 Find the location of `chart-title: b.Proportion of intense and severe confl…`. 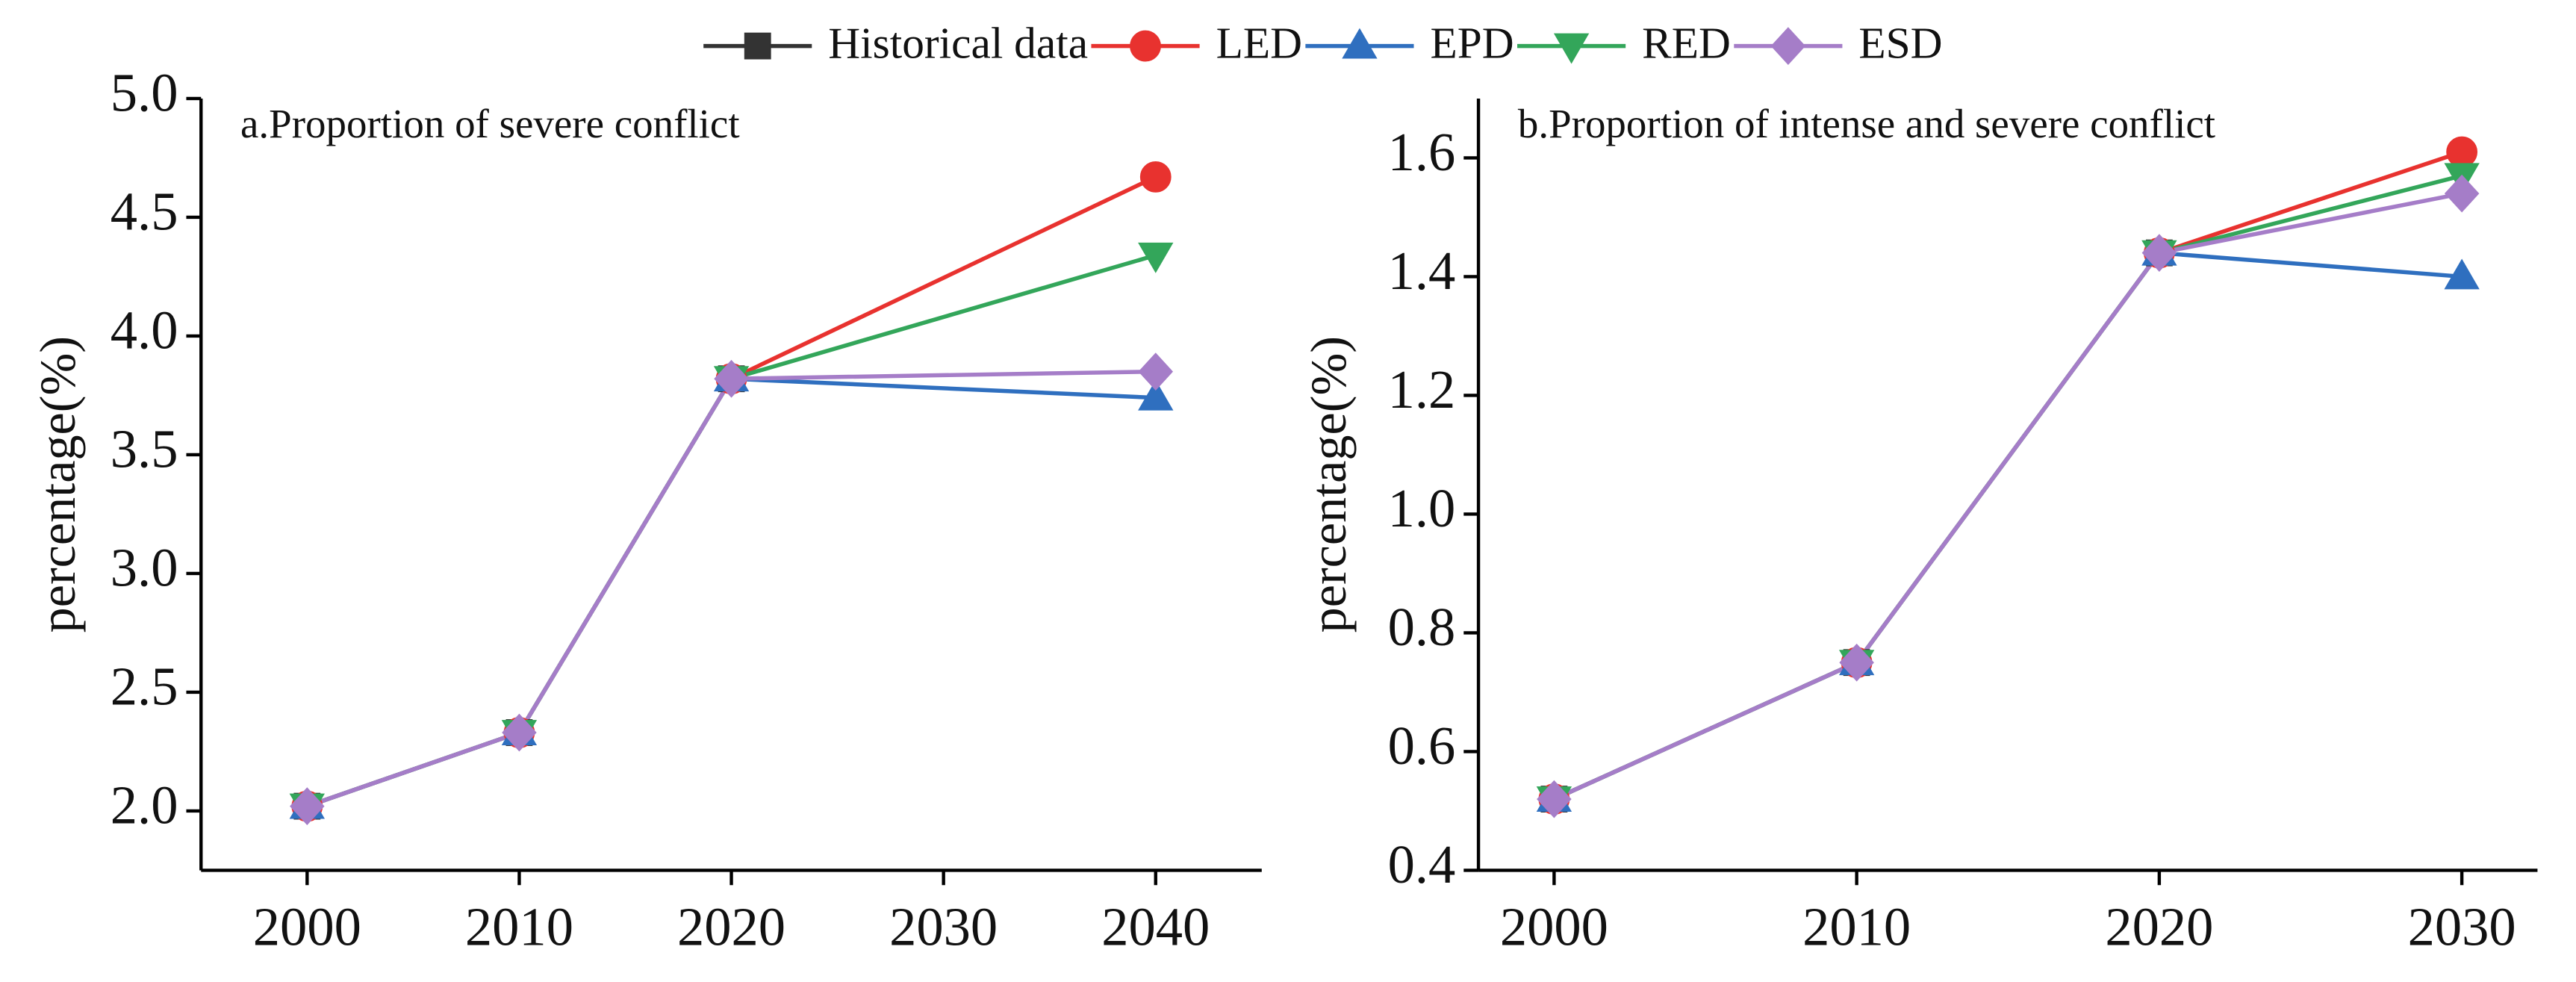

chart-title: b.Proportion of intense and severe confl… is located at coordinates (1866, 124).